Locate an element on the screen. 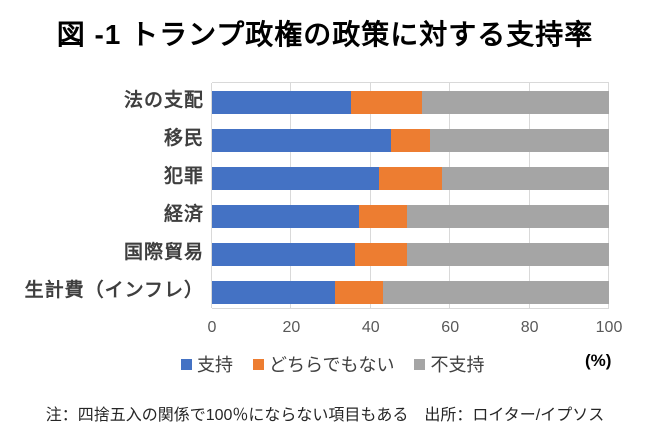 The image size is (650, 433). category-label: 法の支配 is located at coordinates (163, 100).